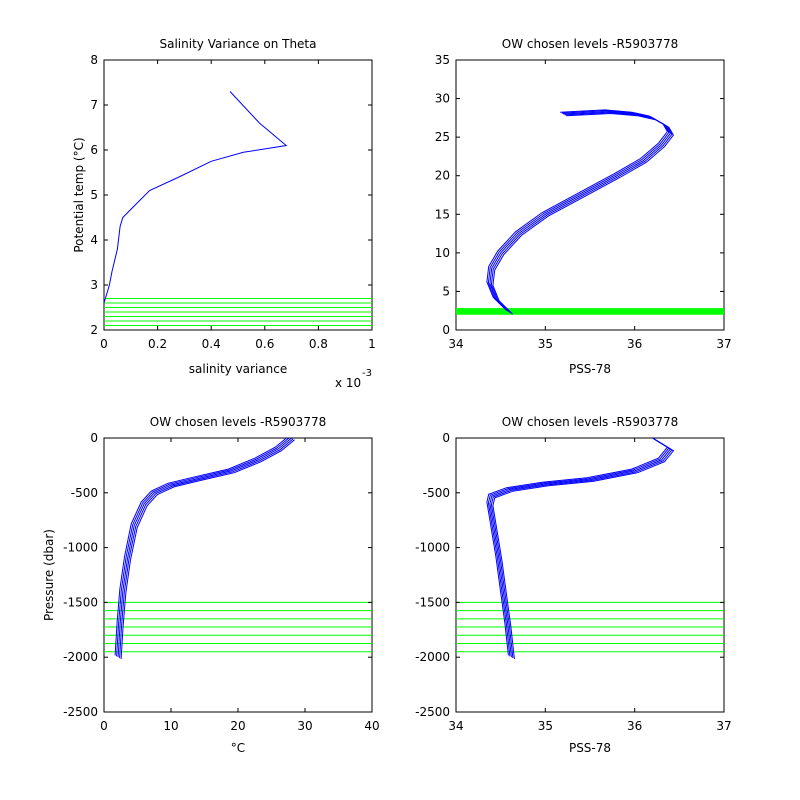 The width and height of the screenshot is (800, 800). Describe the element at coordinates (318, 344) in the screenshot. I see `x-tick-label: 0.8` at that location.